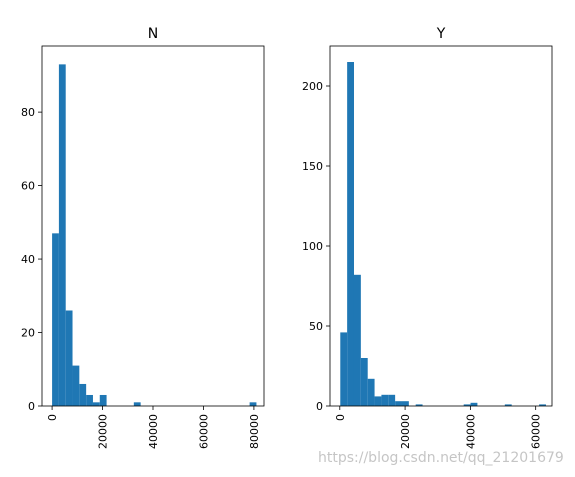  I want to click on x-tick-label: 80000, so click(254, 431).